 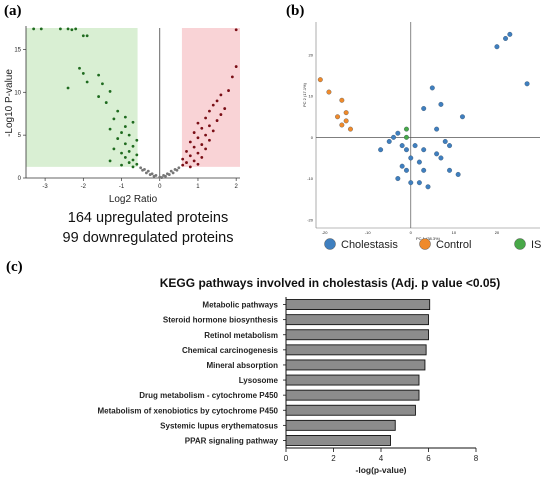 I want to click on kegg-x-tick-label: 2, so click(x=333, y=458).